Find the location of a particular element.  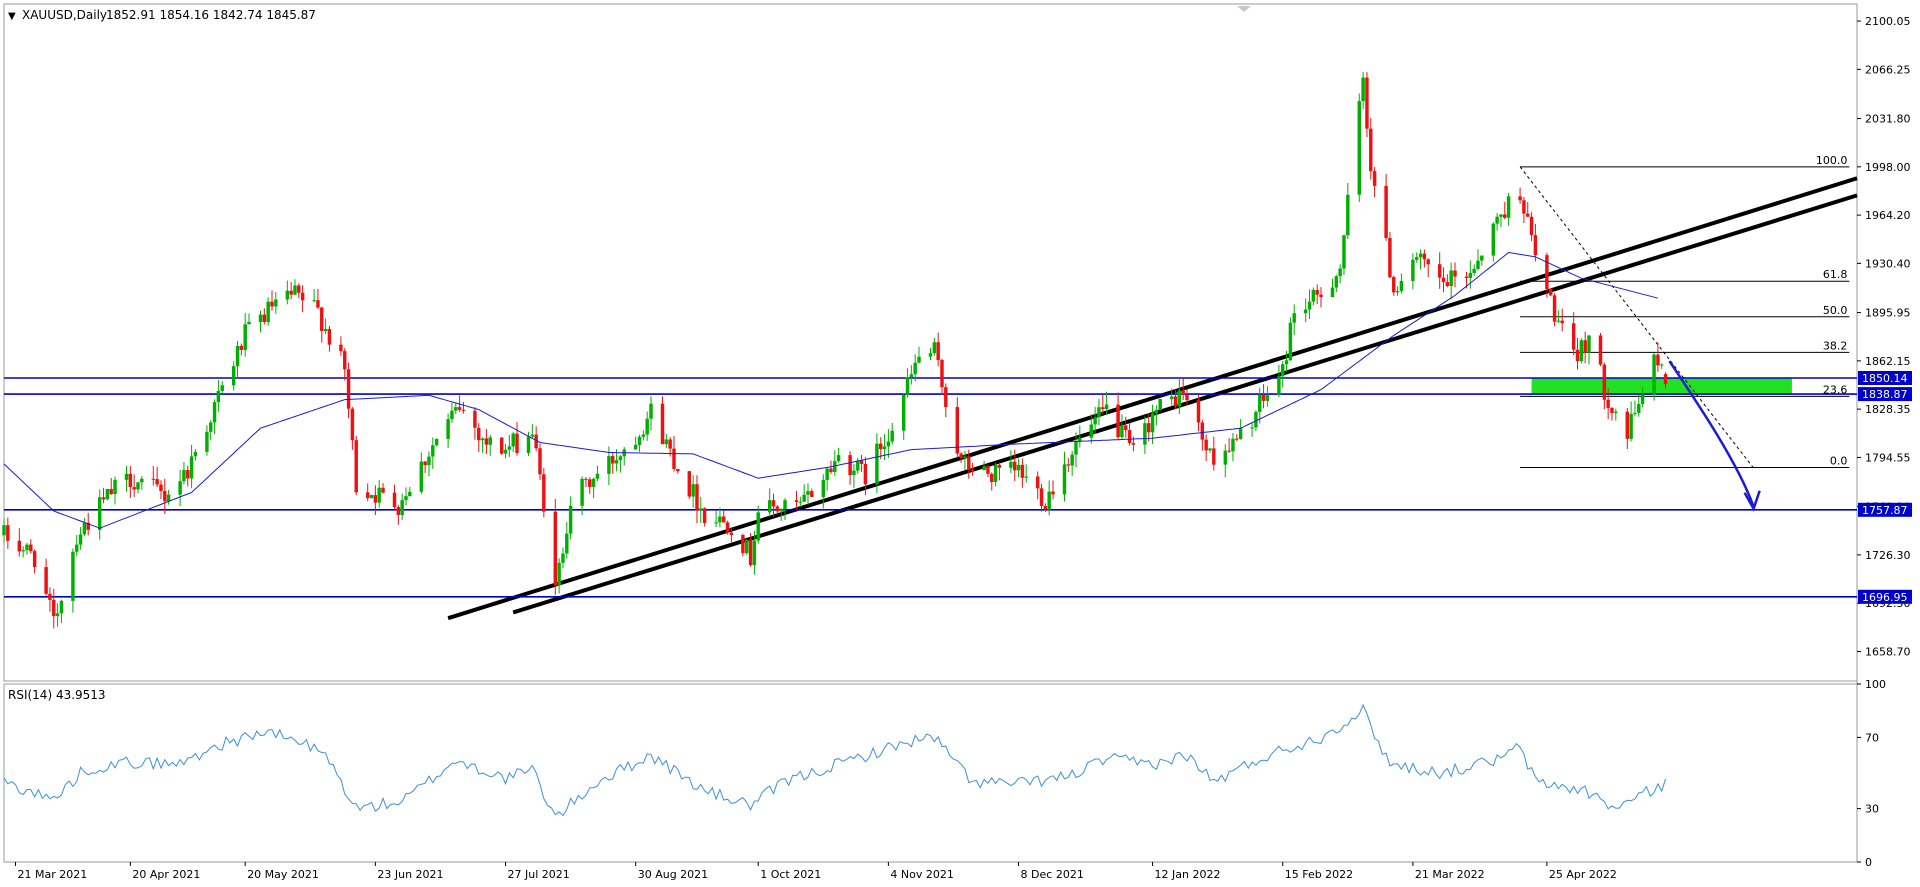

ohlc-readout: 1852.91 1854.16 1842.74 1845.87 is located at coordinates (211, 15).